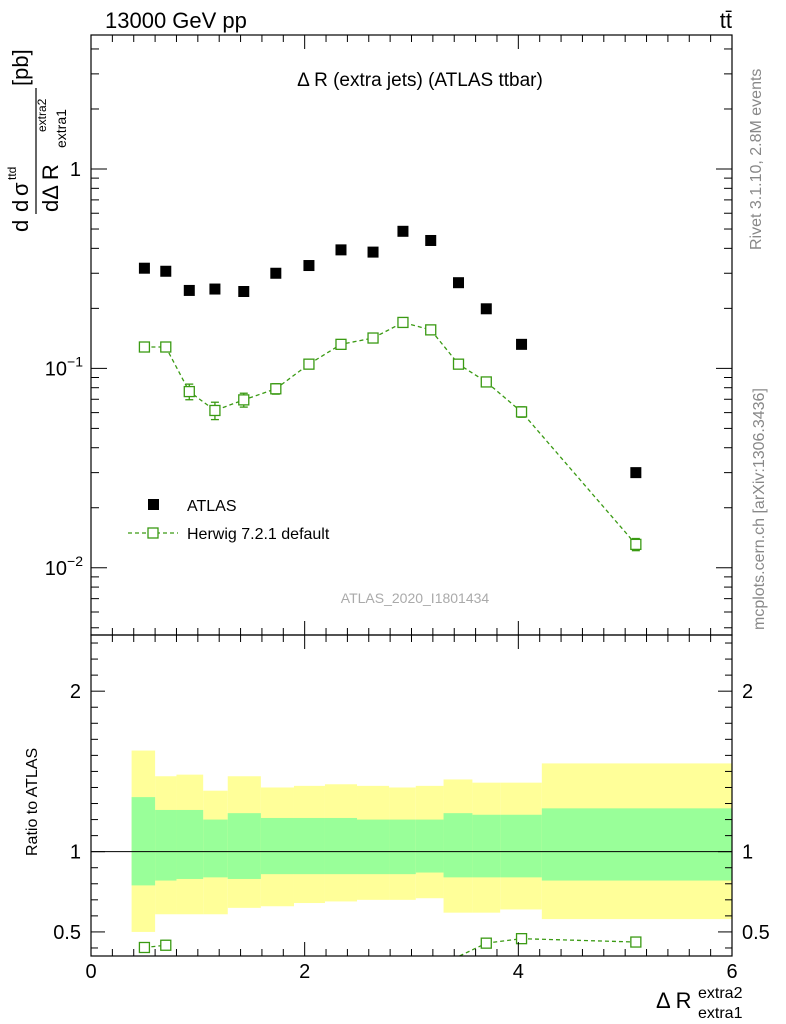 The width and height of the screenshot is (786, 1024). I want to click on y-label-unit: [pb], so click(20, 67).